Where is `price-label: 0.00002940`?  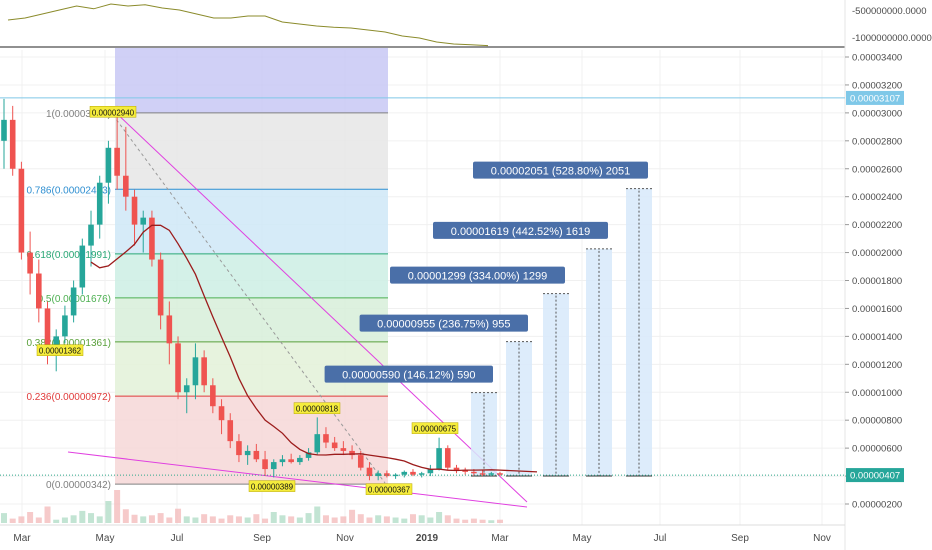
price-label: 0.00002940 is located at coordinates (113, 112).